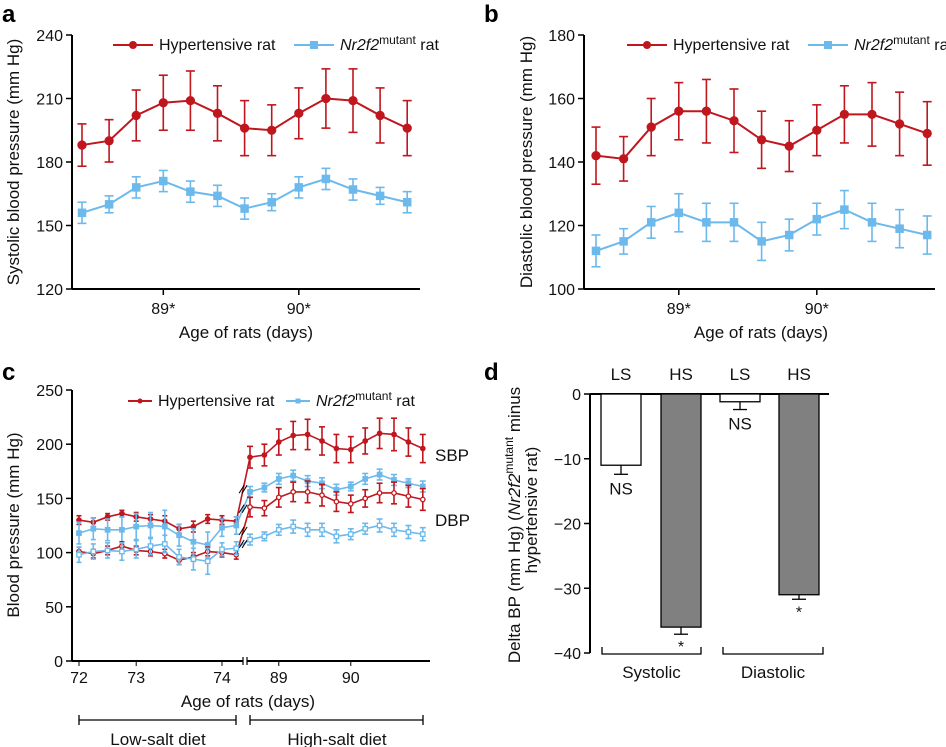 The image size is (946, 747). I want to click on d-ytick-label: 0, so click(576, 395).